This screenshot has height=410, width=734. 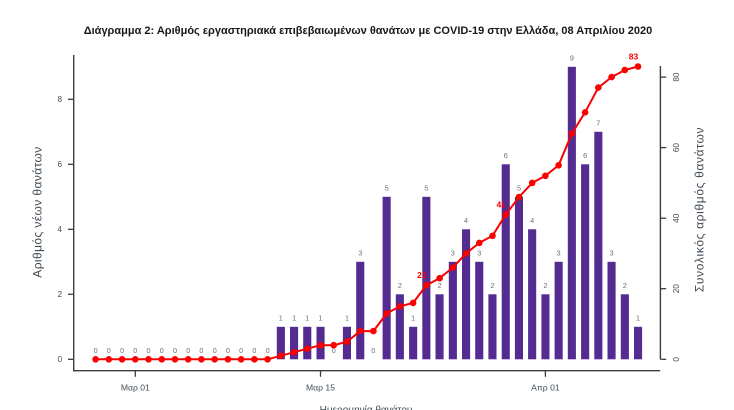 What do you see at coordinates (676, 77) in the screenshot?
I see `svg-text: 80` at bounding box center [676, 77].